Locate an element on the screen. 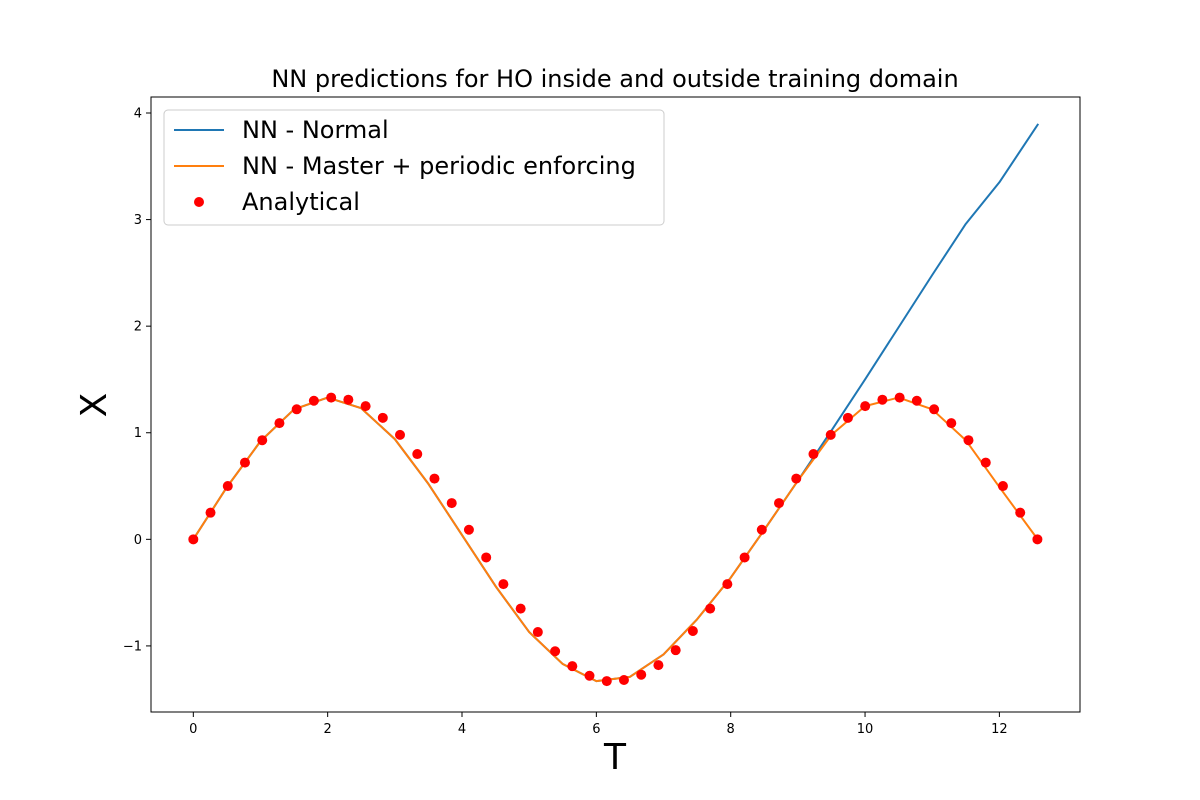  x-tick-label: 12 is located at coordinates (999, 729).